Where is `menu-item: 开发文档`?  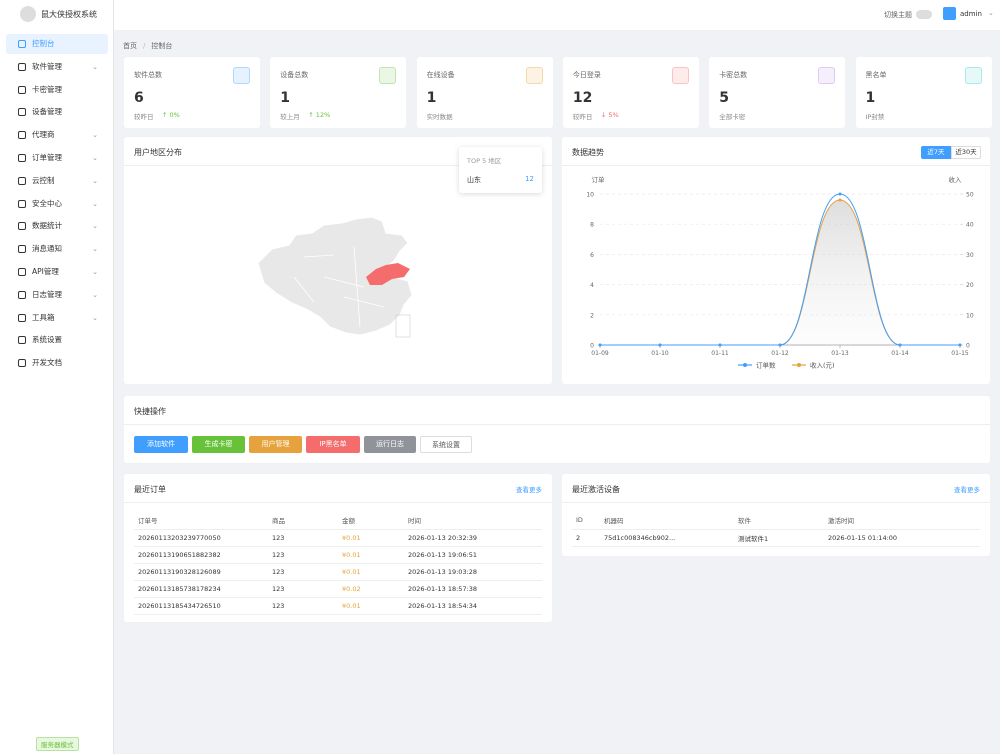 menu-item: 开发文档 is located at coordinates (57, 363).